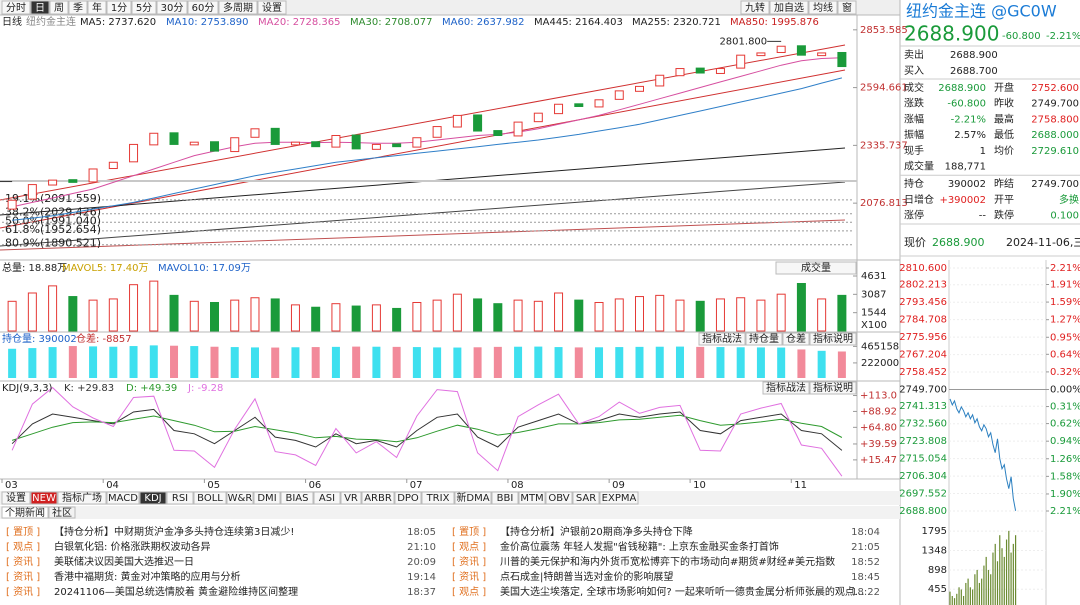  What do you see at coordinates (816, 268) in the screenshot?
I see `indicator-selector` at bounding box center [816, 268].